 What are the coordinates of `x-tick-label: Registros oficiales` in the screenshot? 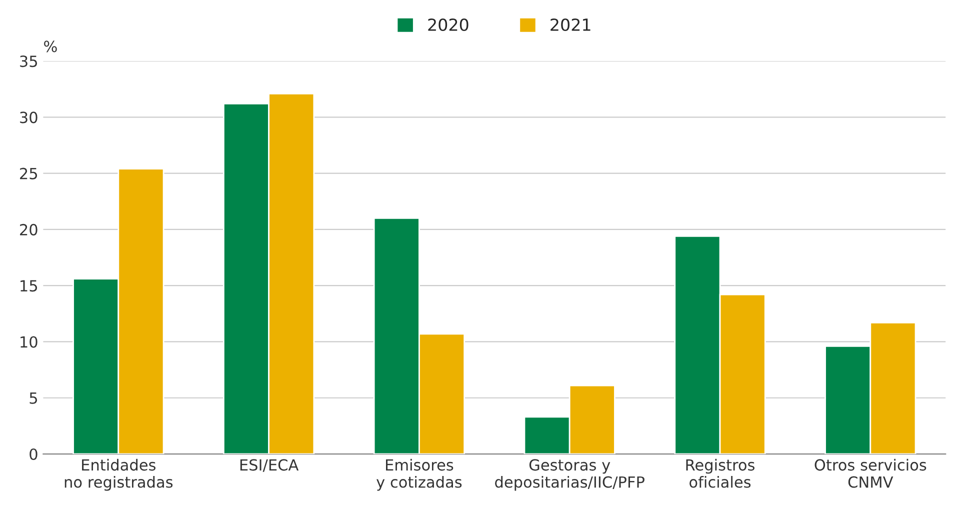 It's located at (720, 473).